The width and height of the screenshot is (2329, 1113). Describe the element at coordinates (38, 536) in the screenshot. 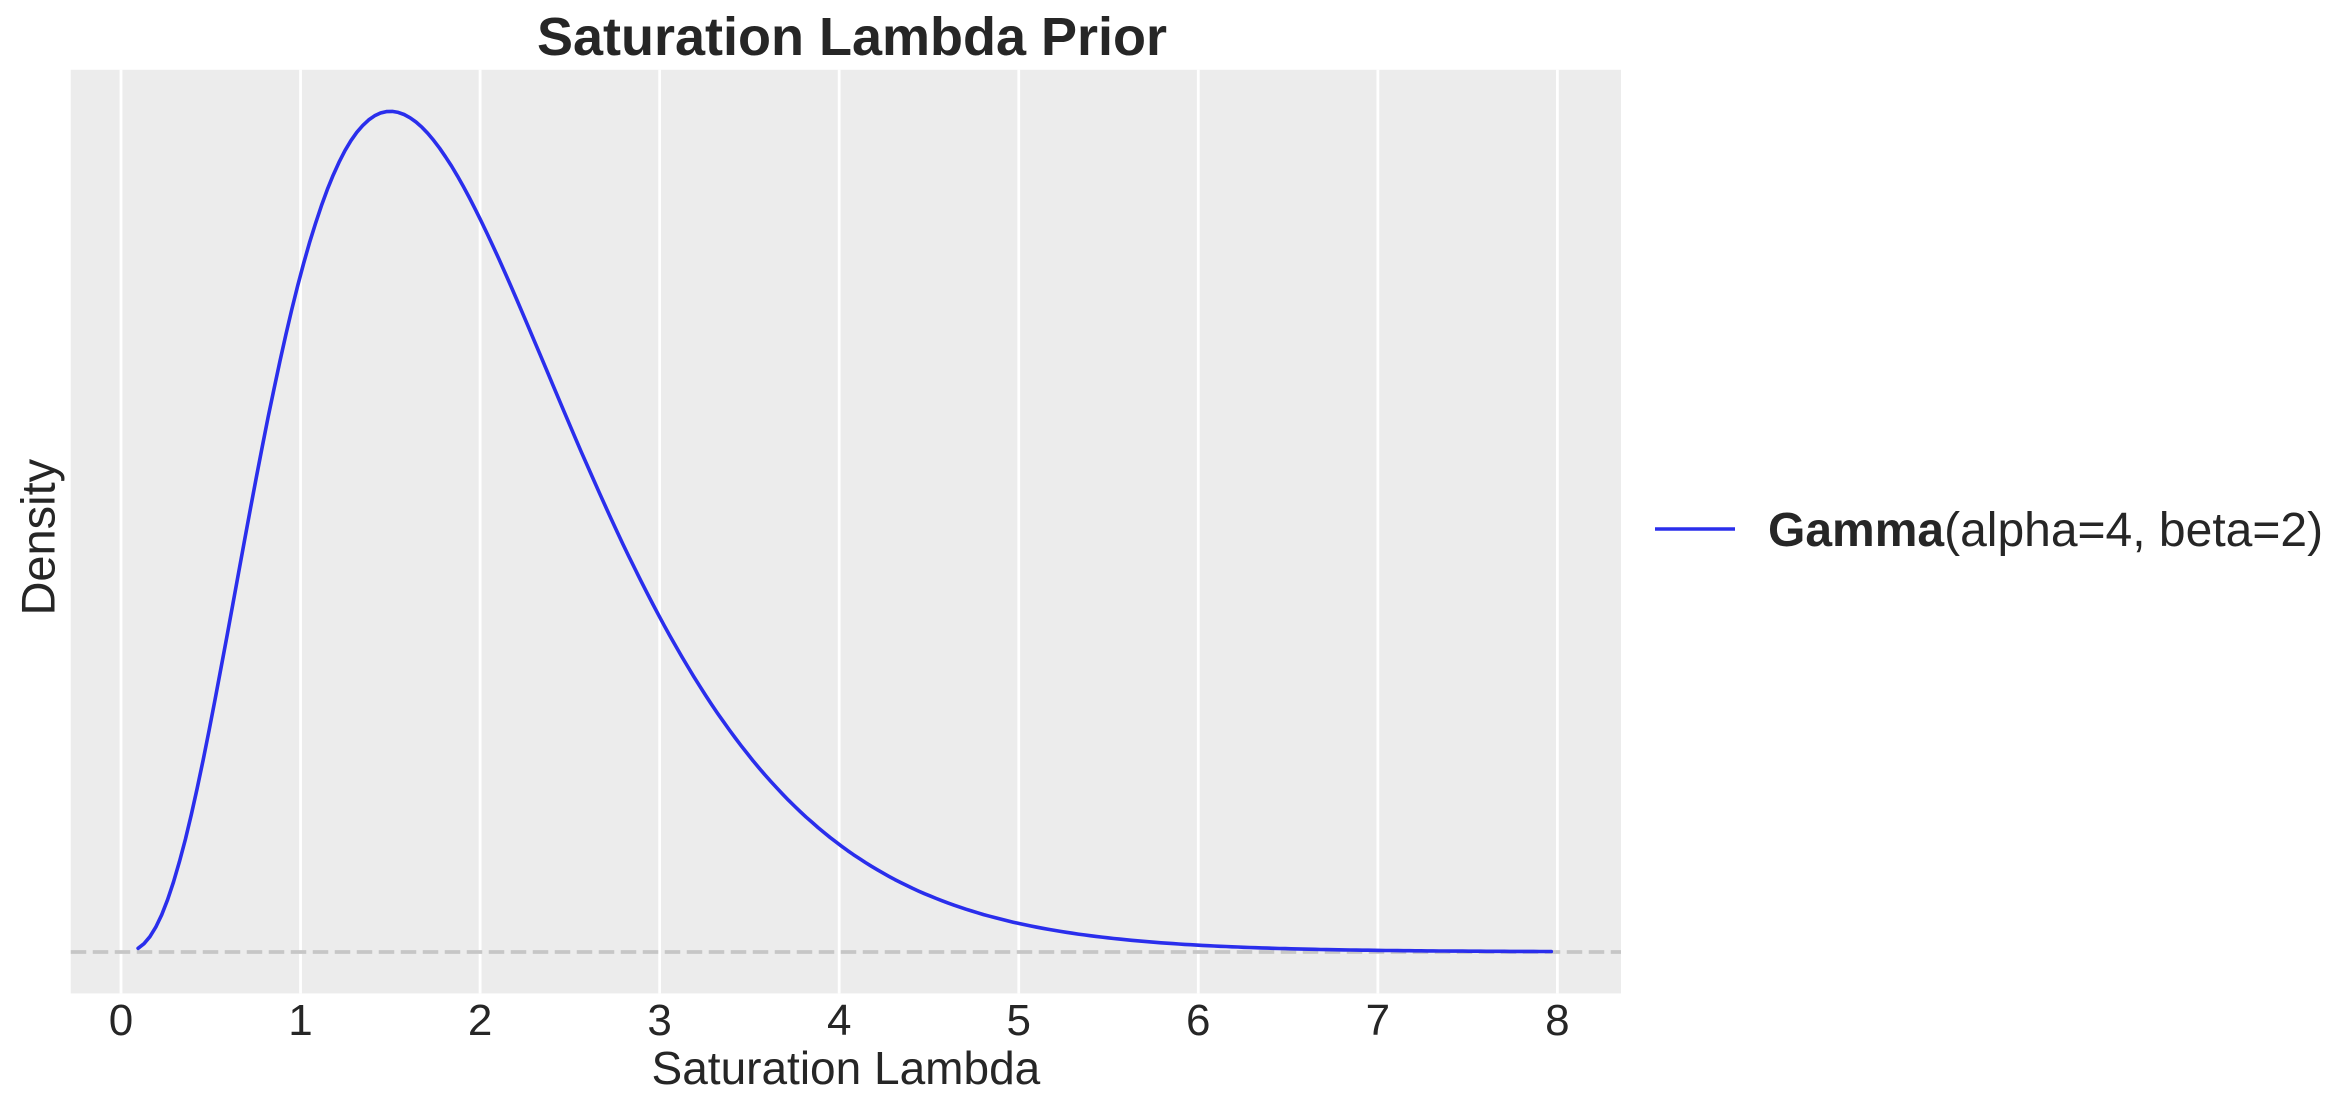

I see `svg-text: Density` at that location.